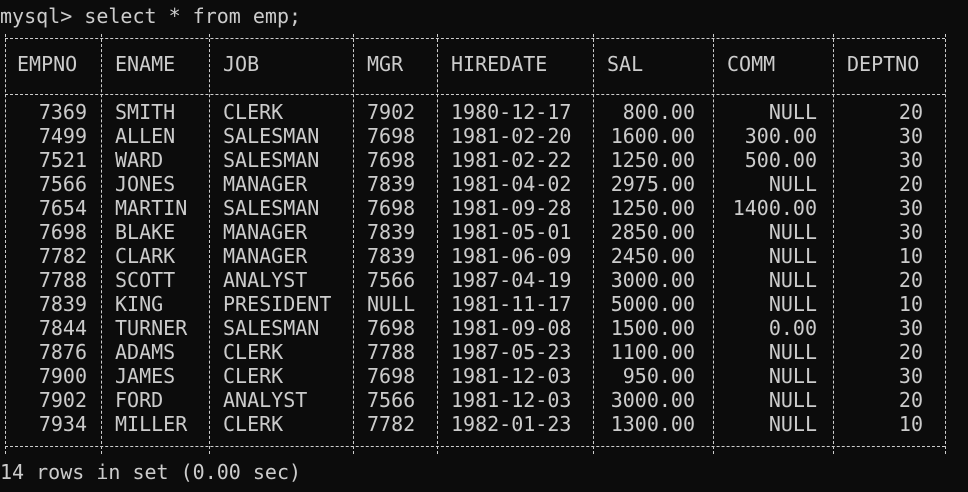 The width and height of the screenshot is (968, 492). What do you see at coordinates (62, 280) in the screenshot?
I see `cell-empno: 7788` at bounding box center [62, 280].